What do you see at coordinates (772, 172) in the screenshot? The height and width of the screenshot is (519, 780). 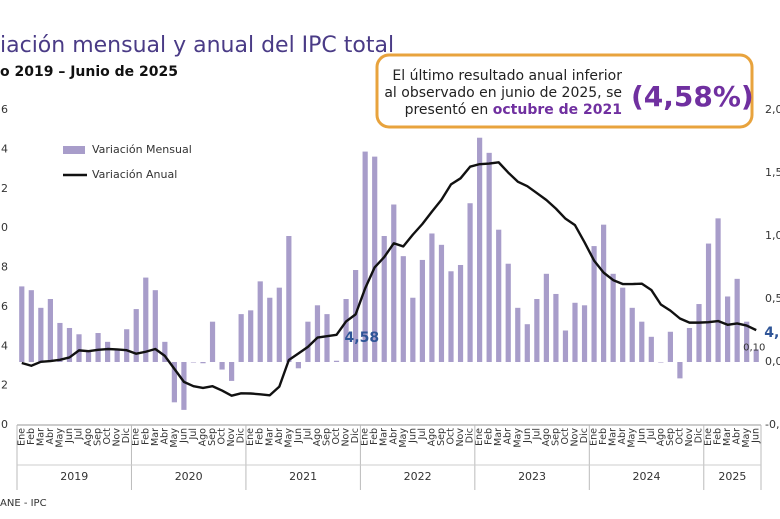 I see `y2-tick-label: 1,5` at bounding box center [772, 172].